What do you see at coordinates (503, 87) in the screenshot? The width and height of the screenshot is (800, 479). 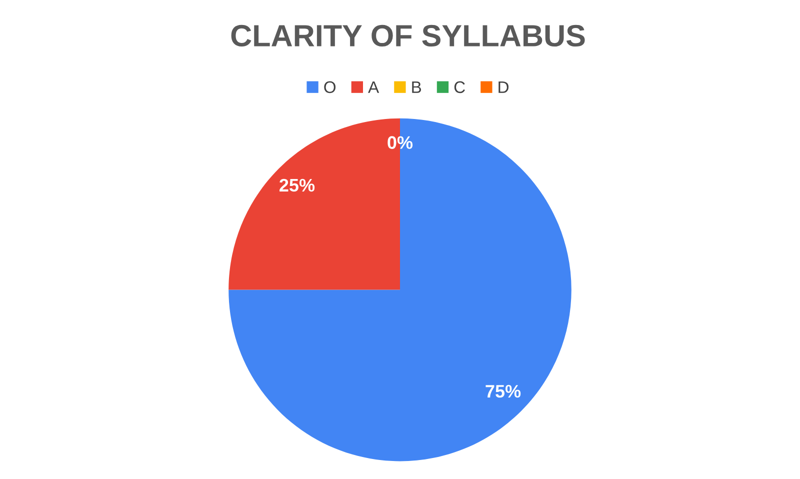 I see `legend-label: D` at bounding box center [503, 87].